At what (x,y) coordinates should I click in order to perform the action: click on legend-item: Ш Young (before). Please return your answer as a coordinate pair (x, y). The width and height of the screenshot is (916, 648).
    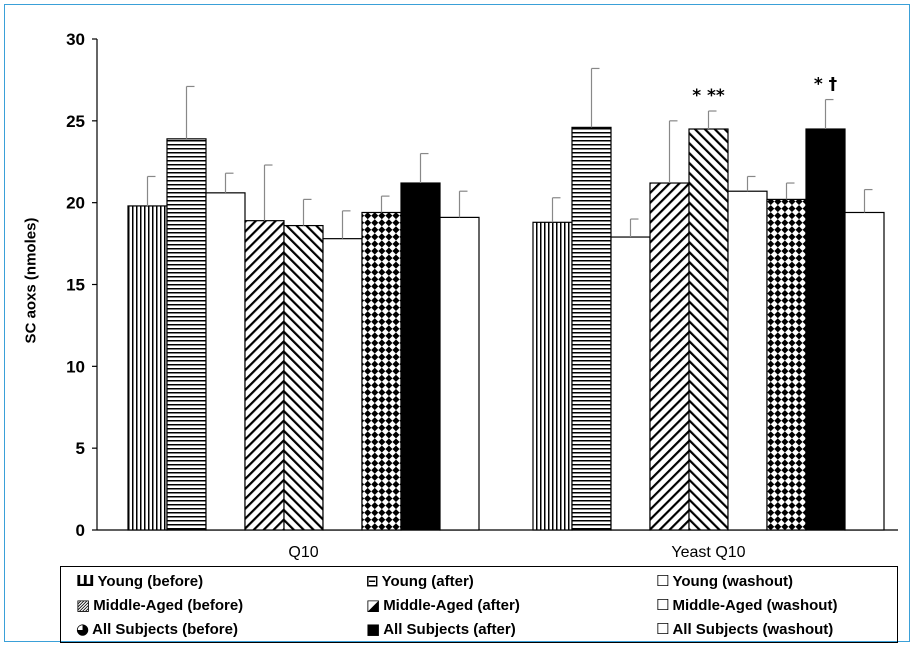
    Looking at the image, I should click on (139, 581).